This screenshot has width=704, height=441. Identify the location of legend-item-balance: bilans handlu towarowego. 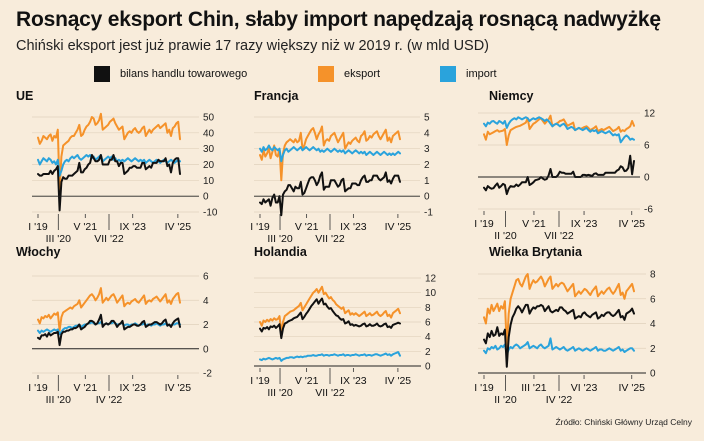
(170, 74).